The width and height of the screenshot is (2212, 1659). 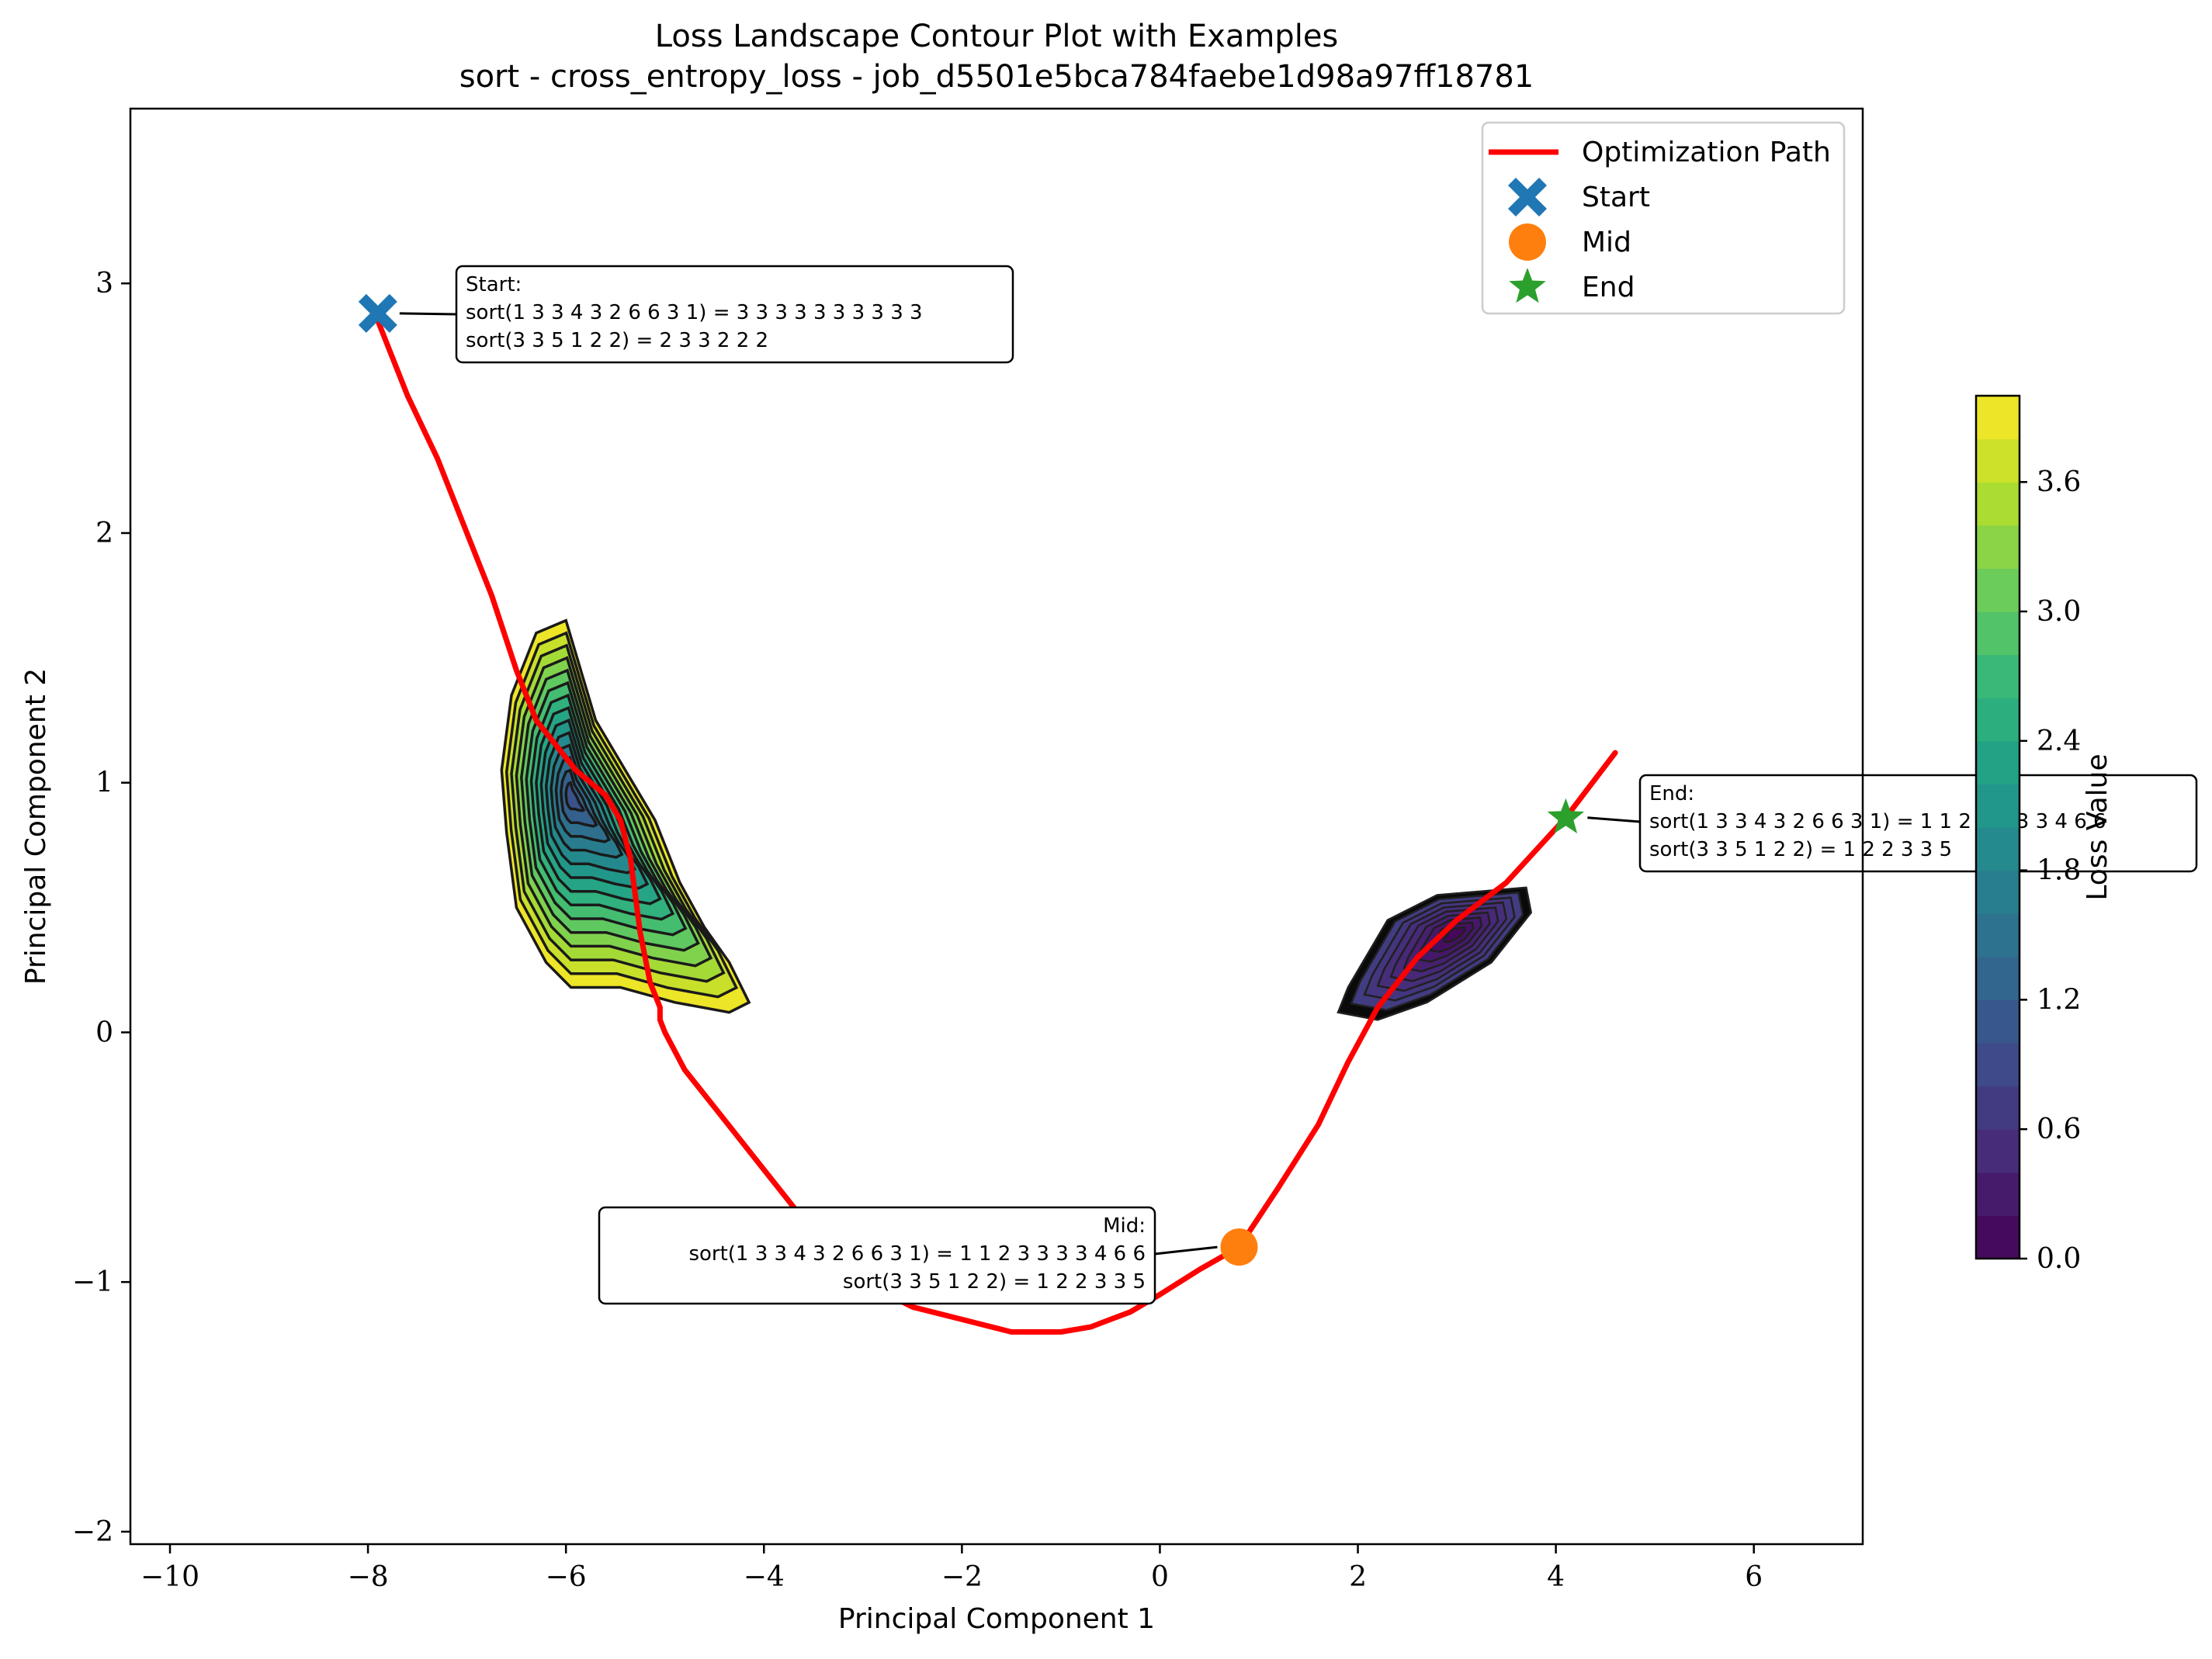 What do you see at coordinates (92, 1282) in the screenshot?
I see `y-tick-label: −1` at bounding box center [92, 1282].